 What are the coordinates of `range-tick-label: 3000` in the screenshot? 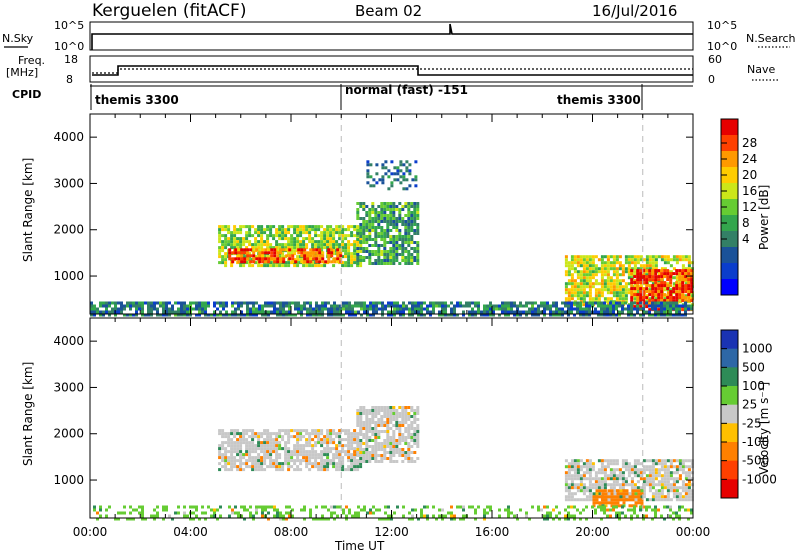 It's located at (68, 387).